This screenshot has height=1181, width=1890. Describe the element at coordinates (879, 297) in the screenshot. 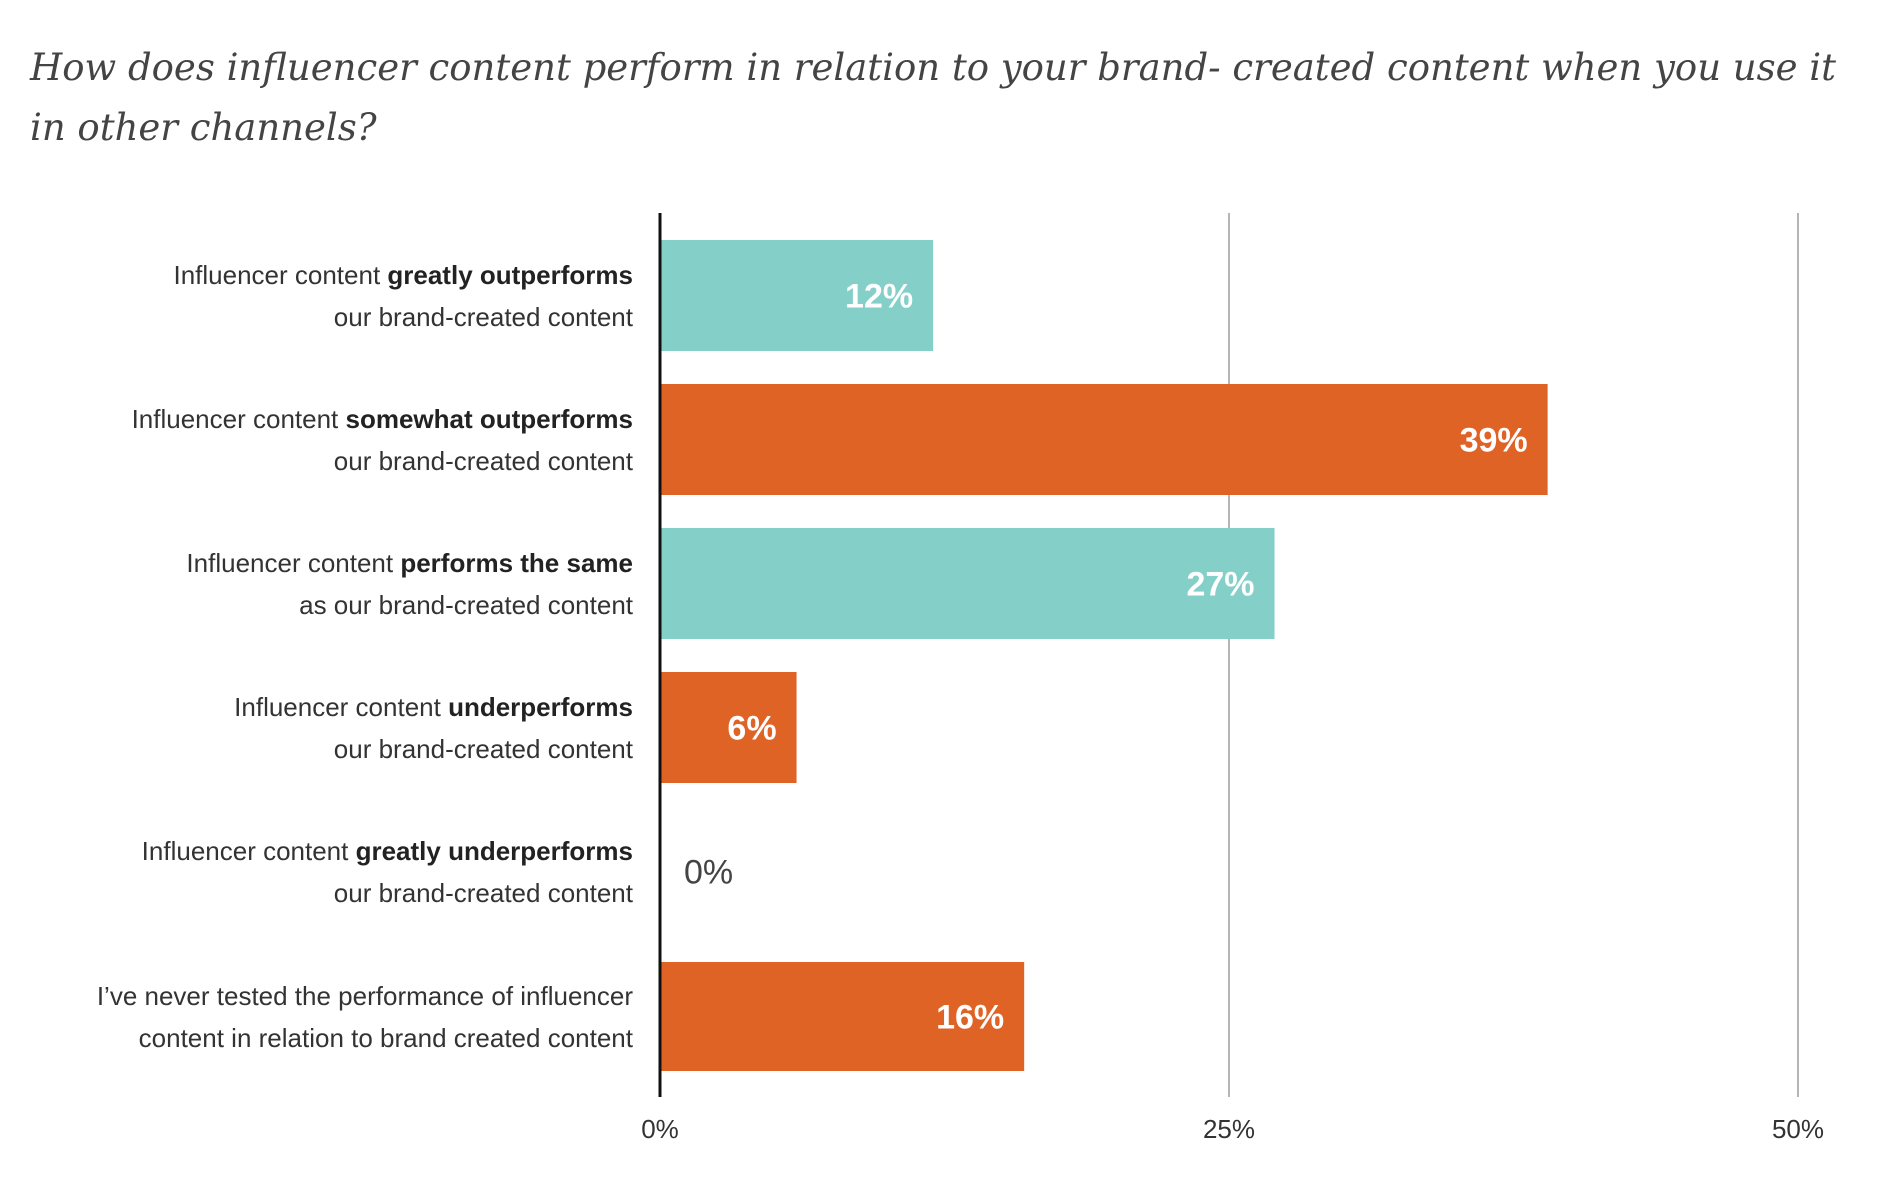

I see `data-label: 12%` at that location.